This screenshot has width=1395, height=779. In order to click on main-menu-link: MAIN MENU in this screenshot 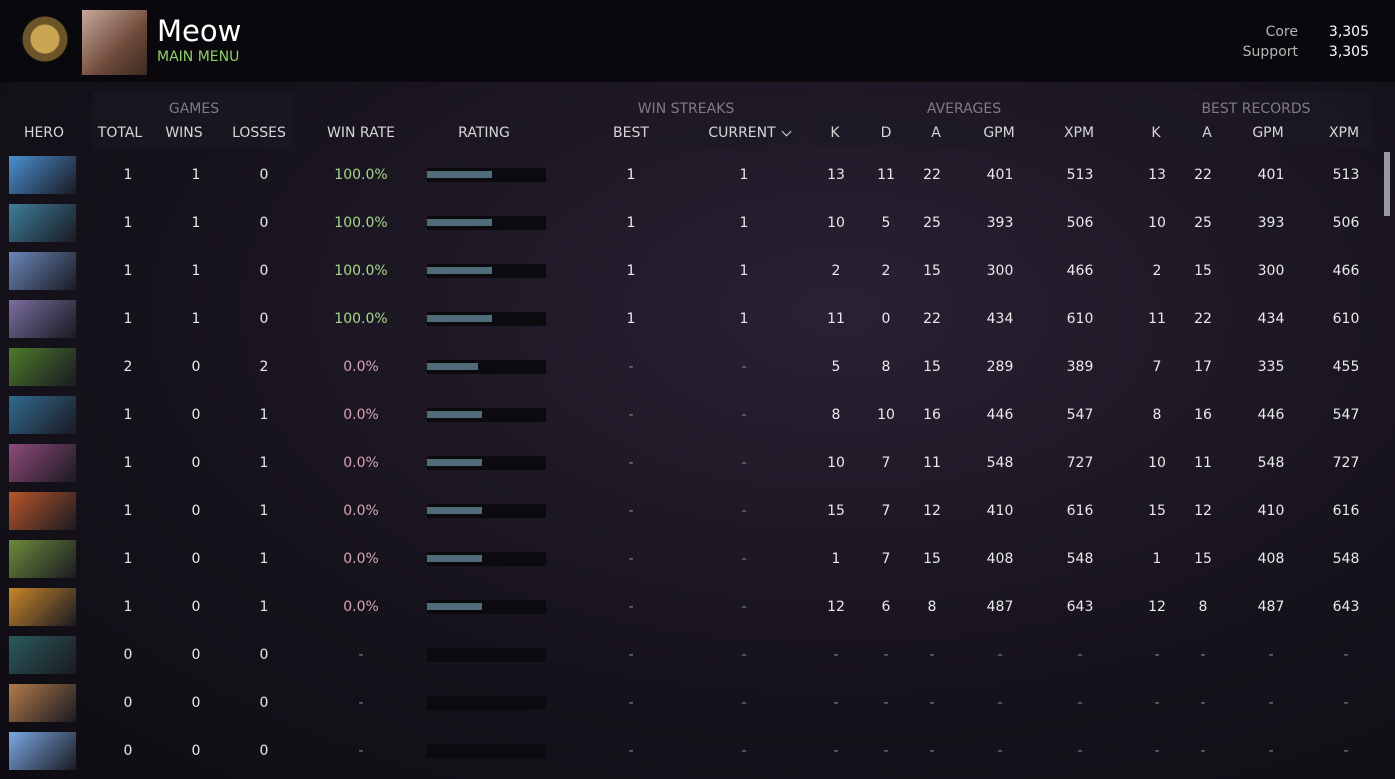, I will do `click(198, 57)`.